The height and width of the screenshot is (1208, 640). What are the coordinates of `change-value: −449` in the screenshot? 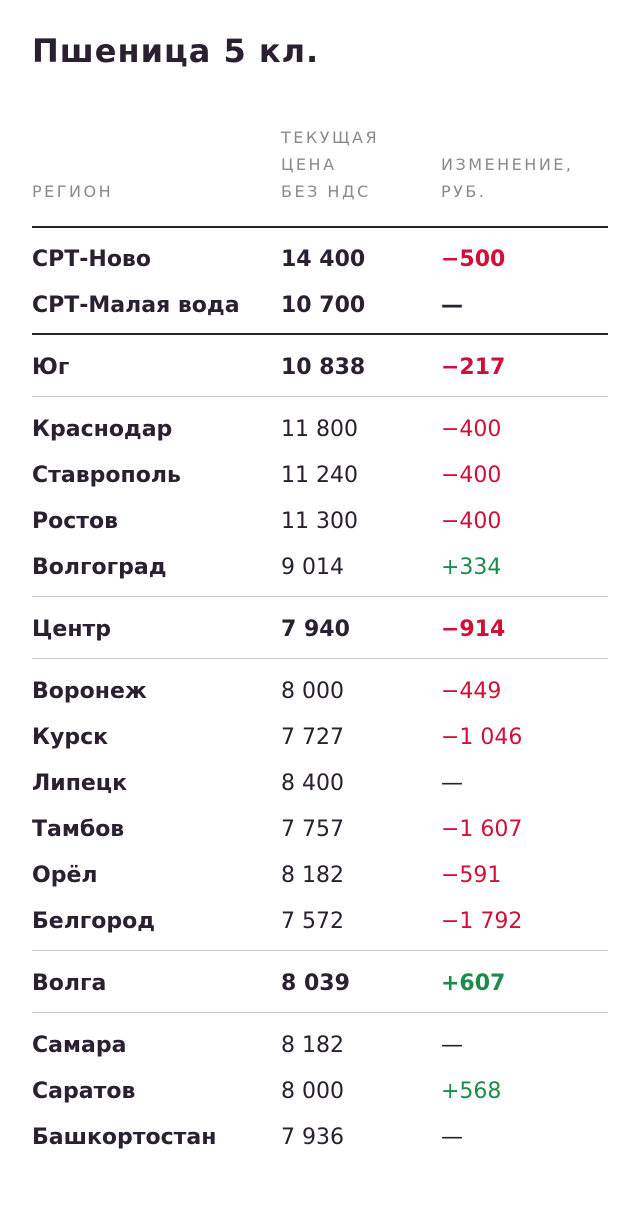 It's located at (471, 691).